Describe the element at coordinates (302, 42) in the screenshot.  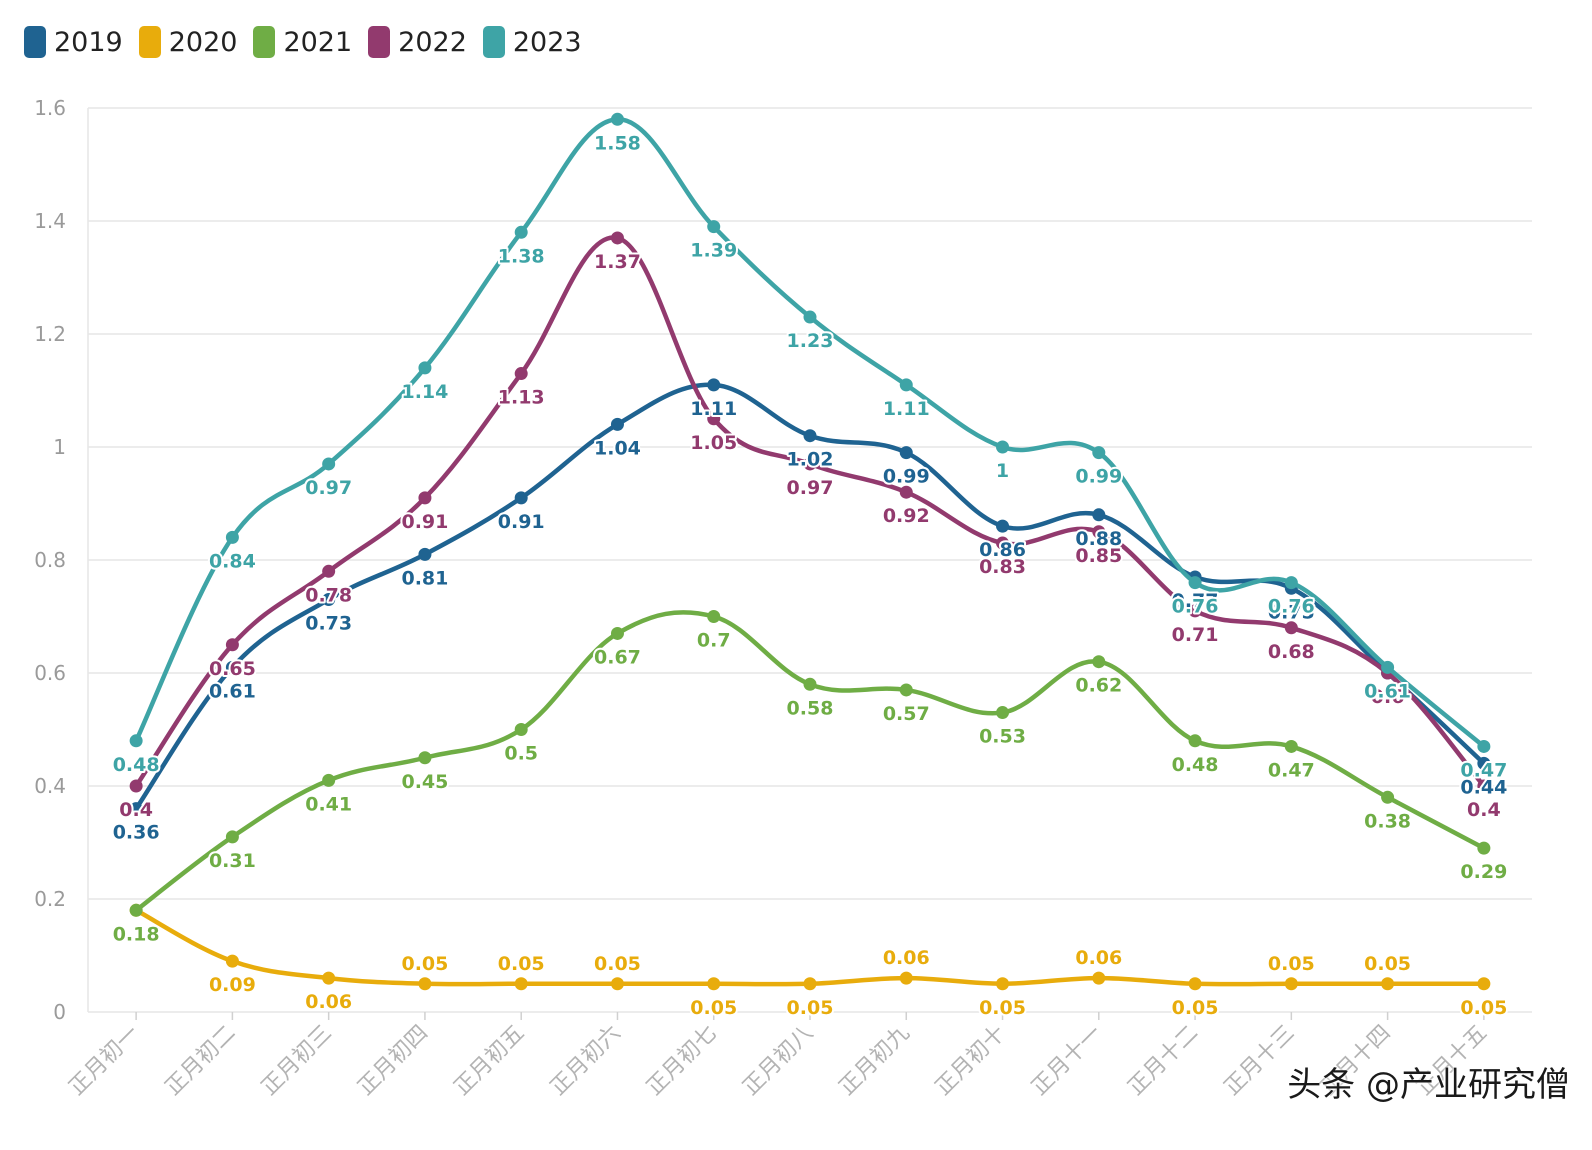
I see `legend-item: 2021` at that location.